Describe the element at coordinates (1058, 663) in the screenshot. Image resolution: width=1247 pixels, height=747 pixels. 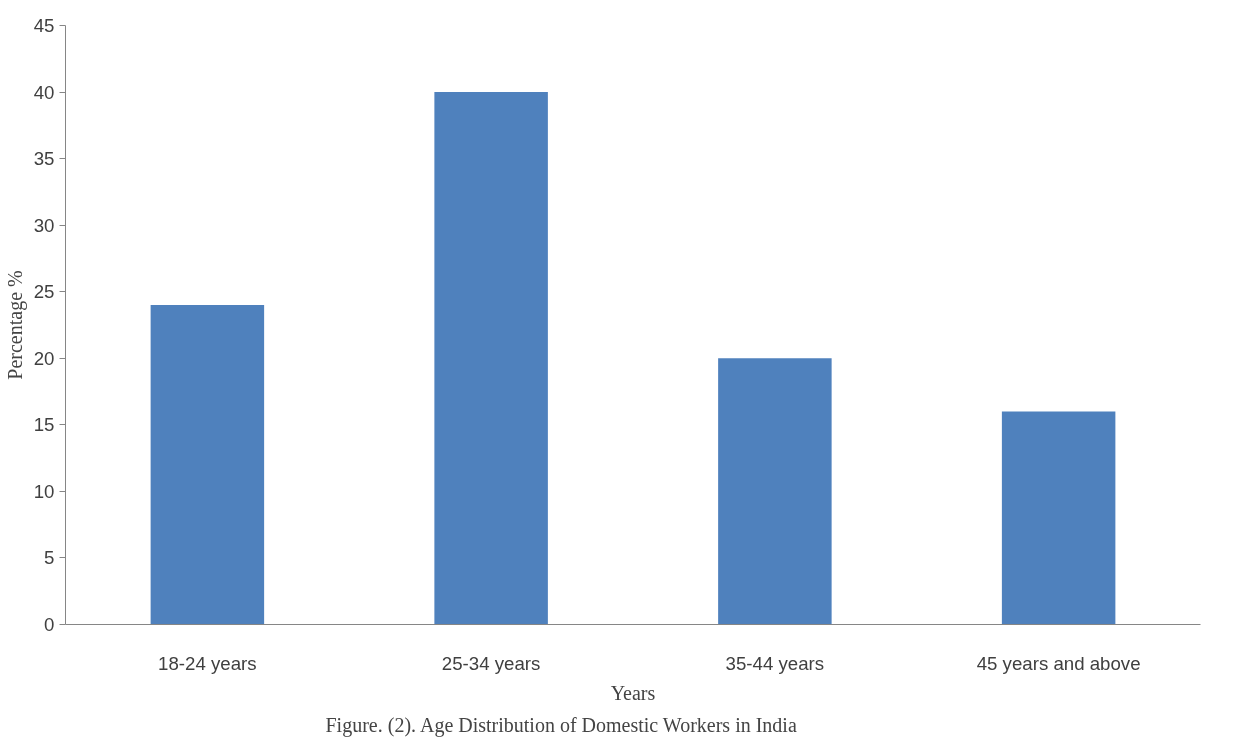
I see `x-tick-label: 45 years and above` at that location.